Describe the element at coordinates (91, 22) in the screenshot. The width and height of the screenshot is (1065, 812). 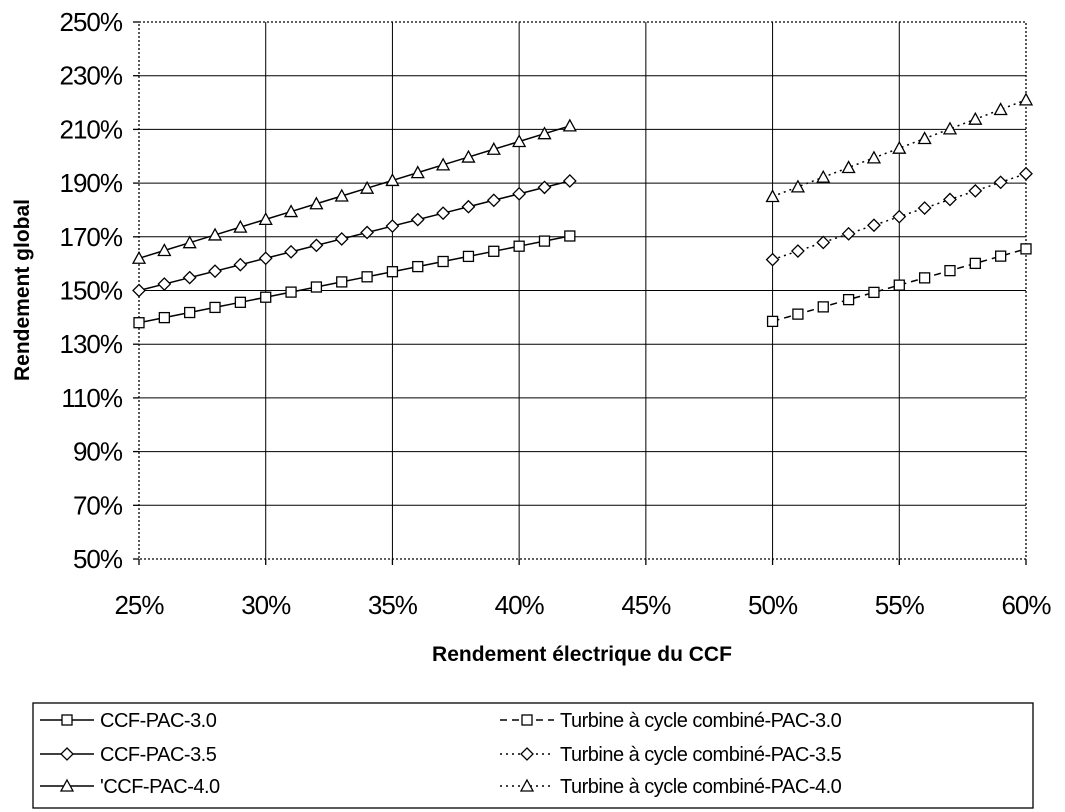
I see `y-tick-label: 250%` at that location.